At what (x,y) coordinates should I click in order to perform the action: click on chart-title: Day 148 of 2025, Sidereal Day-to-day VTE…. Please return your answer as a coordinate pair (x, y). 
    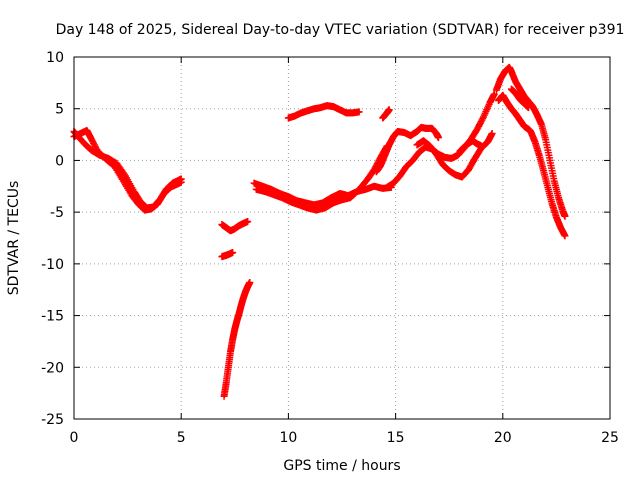
    Looking at the image, I should click on (340, 30).